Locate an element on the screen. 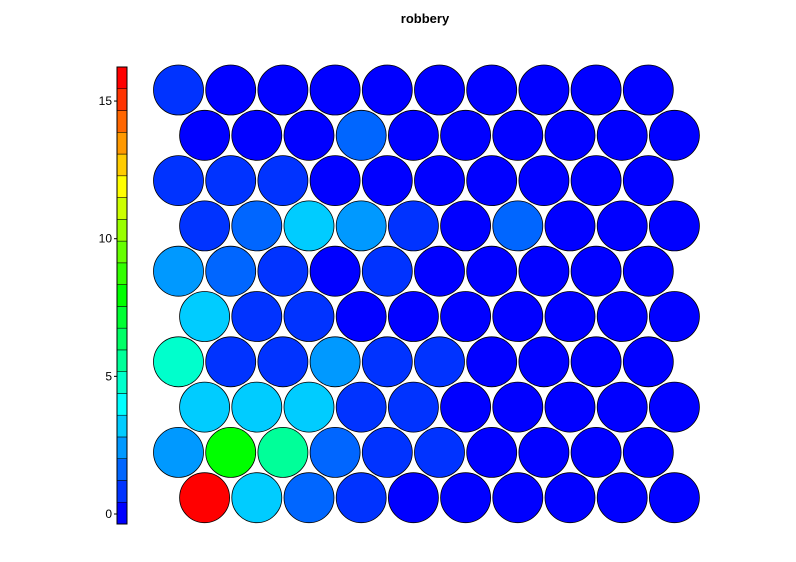  colorbar-outline is located at coordinates (122, 295).